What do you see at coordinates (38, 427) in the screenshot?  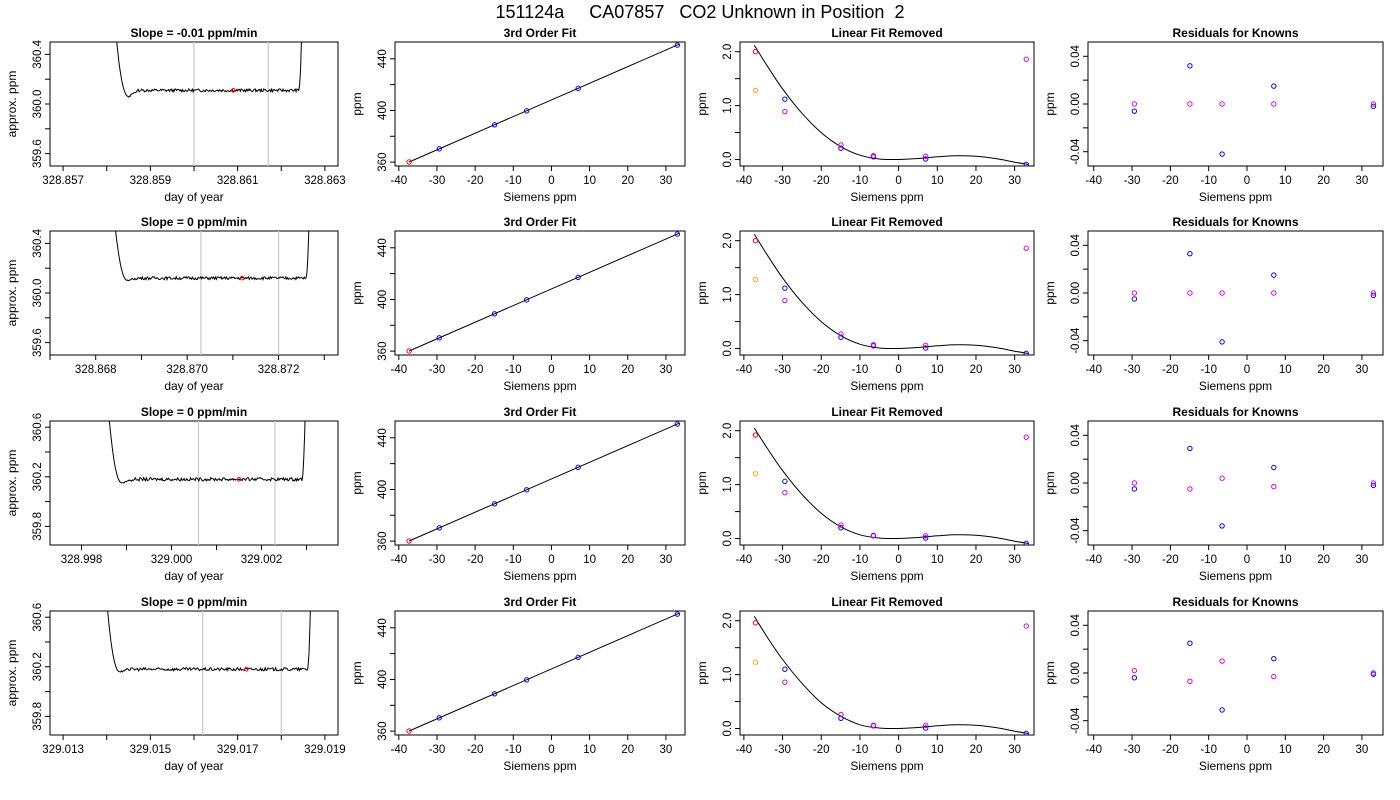 I see `y-tick-label: 360.6` at bounding box center [38, 427].